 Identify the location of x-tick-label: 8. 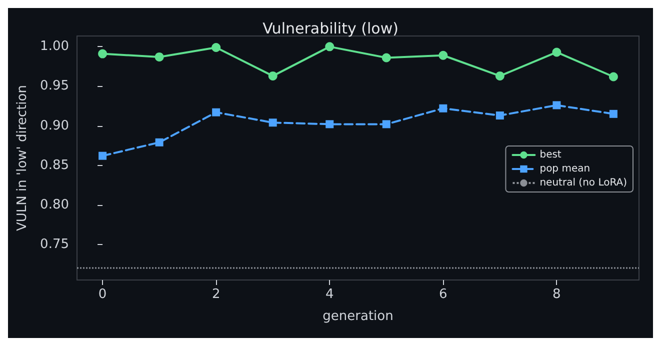
(556, 294).